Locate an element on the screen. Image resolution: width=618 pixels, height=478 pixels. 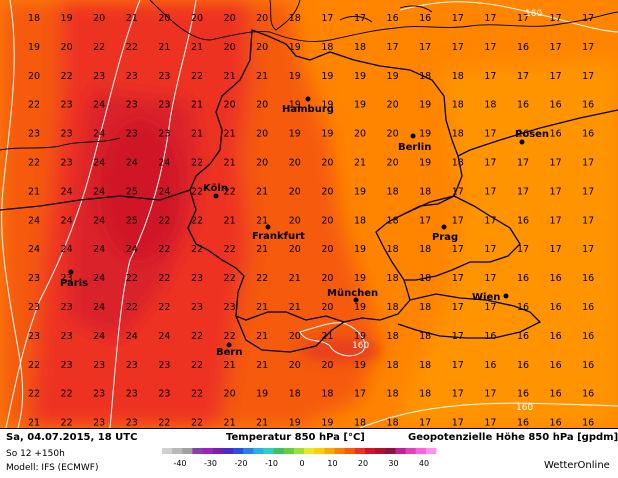
contour-center-west is located at coordinates (153, 214).